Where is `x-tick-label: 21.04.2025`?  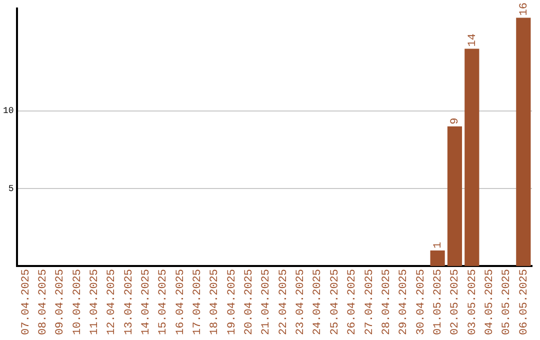
x-tick-label: 21.04.2025 is located at coordinates (266, 302).